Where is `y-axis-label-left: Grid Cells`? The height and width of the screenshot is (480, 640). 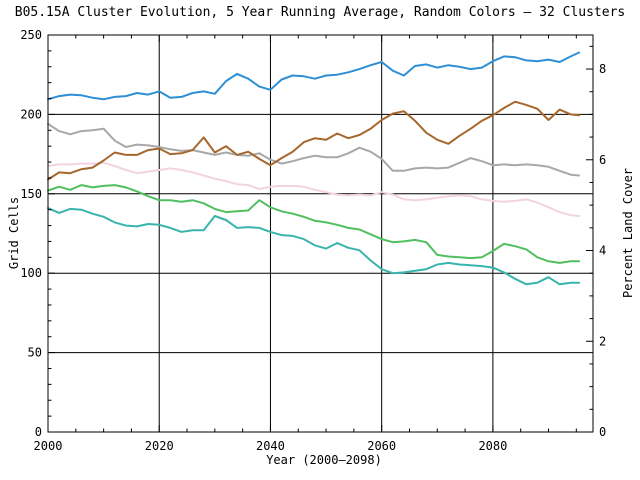 y-axis-label-left: Grid Cells is located at coordinates (14, 233).